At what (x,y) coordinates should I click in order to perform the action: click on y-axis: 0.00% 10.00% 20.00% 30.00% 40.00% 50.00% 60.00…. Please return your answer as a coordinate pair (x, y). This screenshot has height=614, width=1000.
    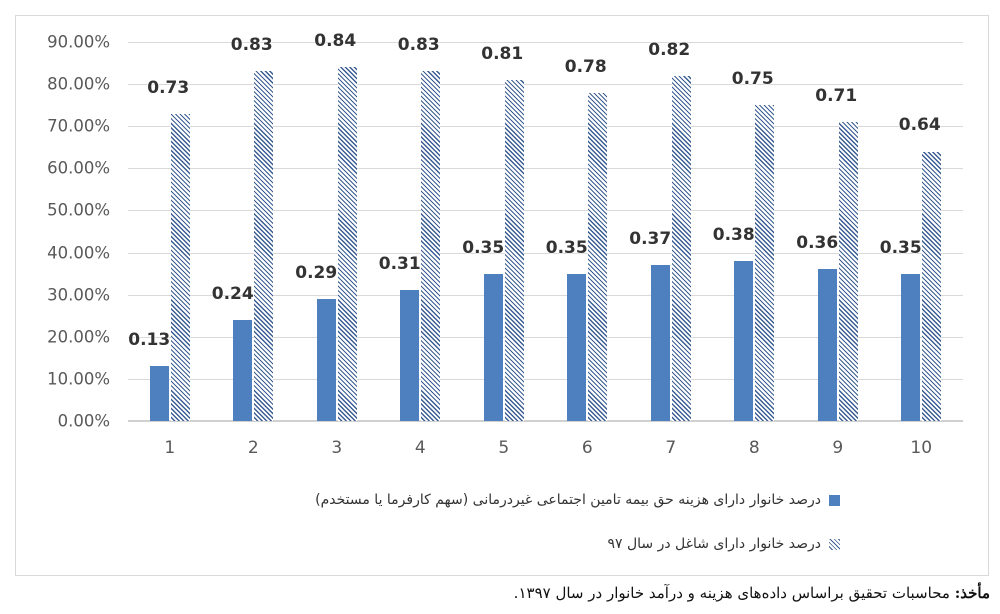
    Looking at the image, I should click on (55, 232).